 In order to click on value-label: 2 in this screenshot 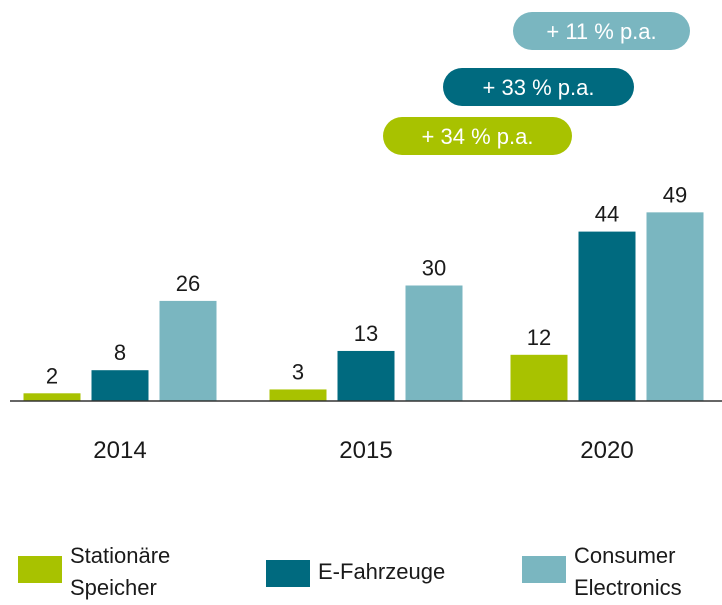, I will do `click(52, 375)`.